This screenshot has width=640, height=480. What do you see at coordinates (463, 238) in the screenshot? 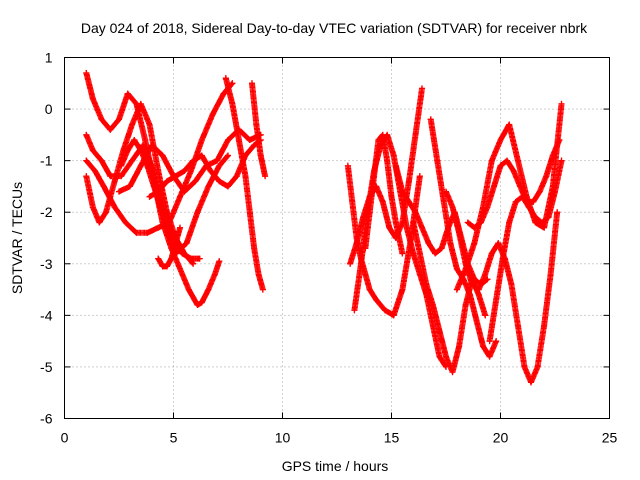
I see `series-sat-q` at bounding box center [463, 238].